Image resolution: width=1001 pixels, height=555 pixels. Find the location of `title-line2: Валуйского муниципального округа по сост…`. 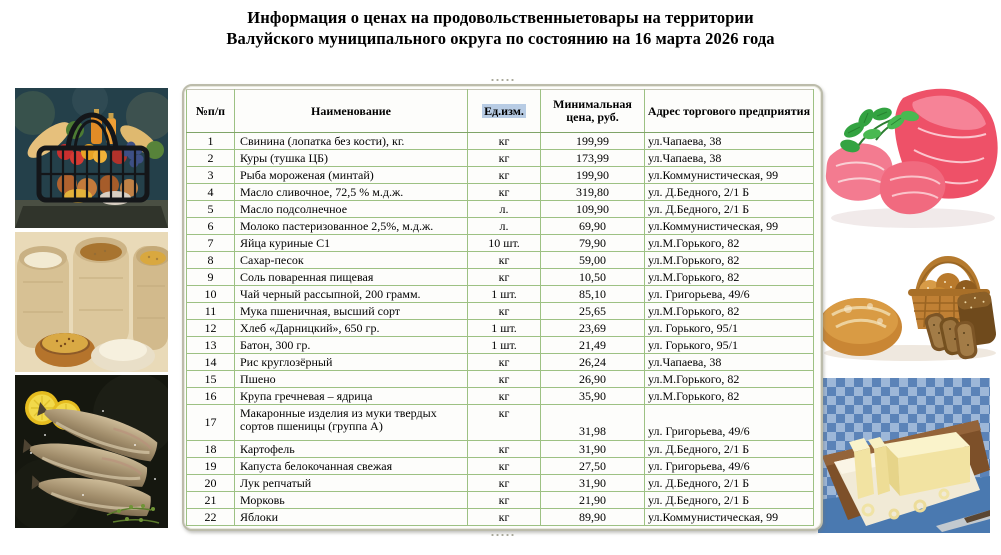

title-line2: Валуйского муниципального округа по сост… is located at coordinates (500, 38).